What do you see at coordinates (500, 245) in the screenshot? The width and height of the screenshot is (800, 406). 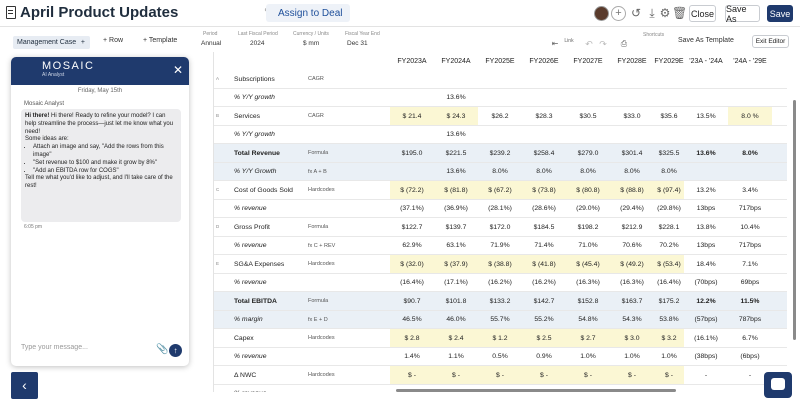 I see `data-cell: 71.9%` at bounding box center [500, 245].